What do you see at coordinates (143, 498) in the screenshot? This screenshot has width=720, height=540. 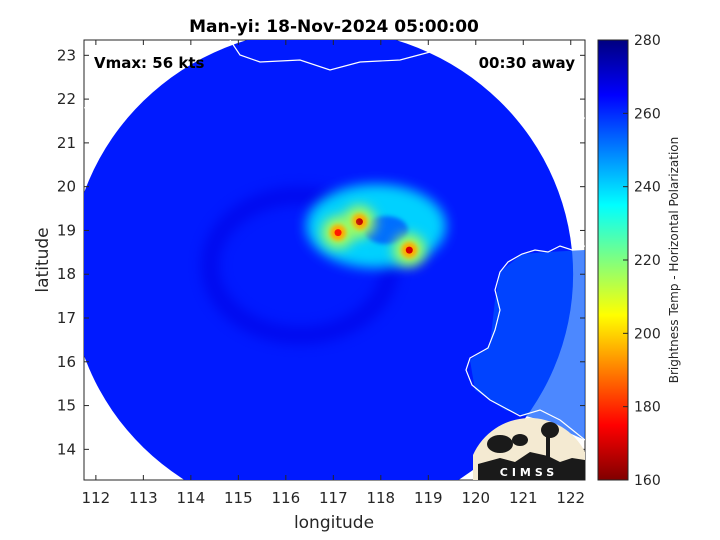 I see `x-tick-label: 113` at bounding box center [143, 498].